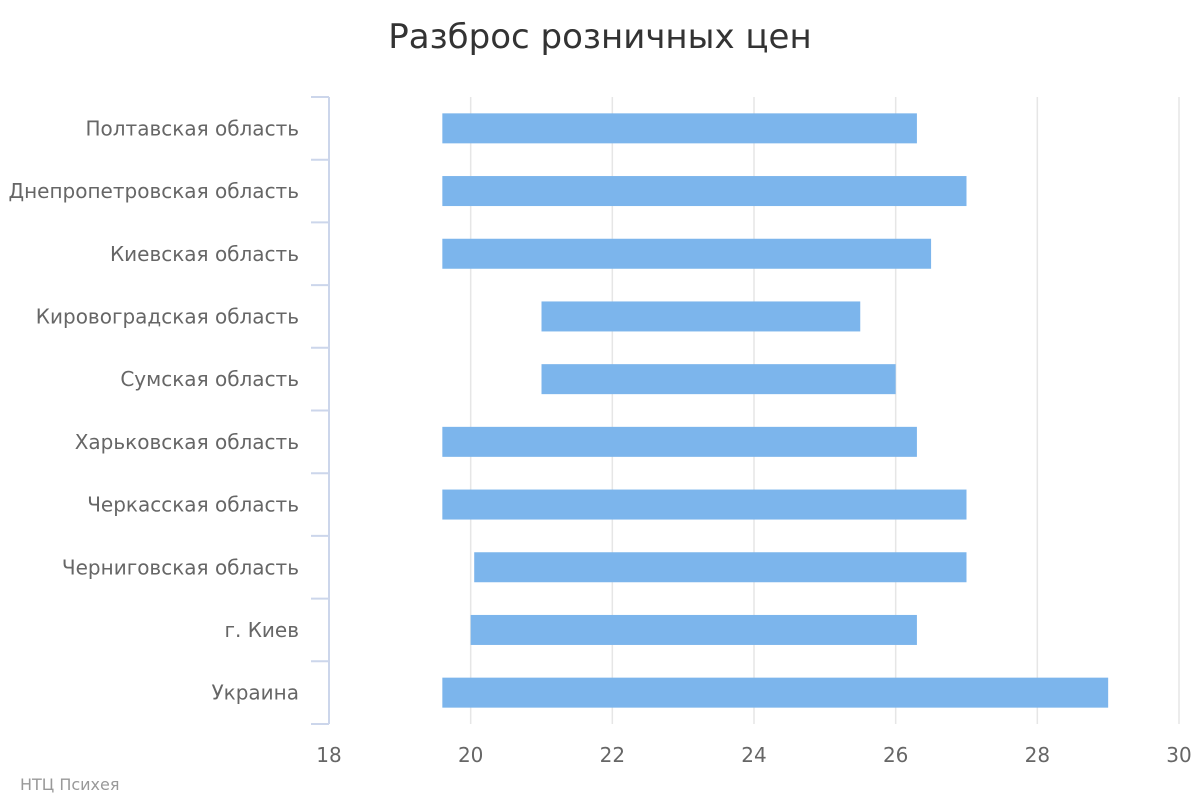 The image size is (1200, 800). Describe the element at coordinates (612, 755) in the screenshot. I see `x-tick-label: 22` at that location.